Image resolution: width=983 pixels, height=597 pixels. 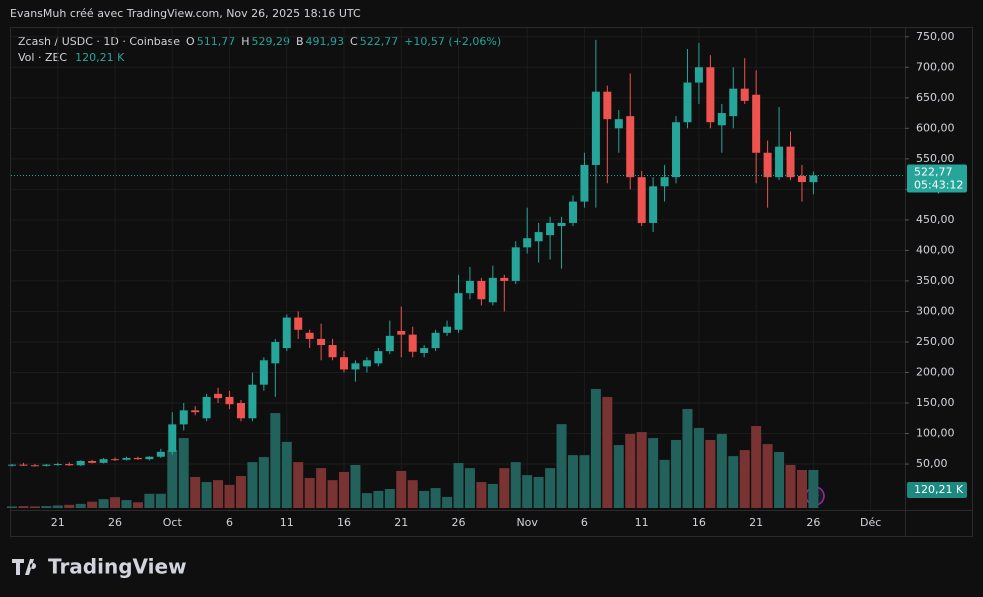 I want to click on countdown: 05:43:12, so click(x=938, y=184).